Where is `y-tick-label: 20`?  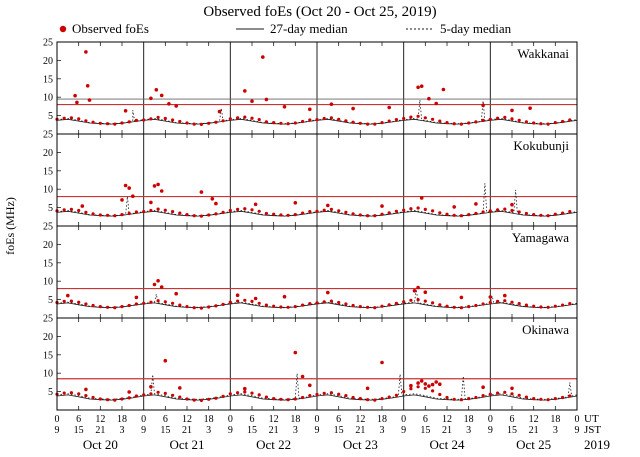
y-tick-label: 20 is located at coordinates (48, 245).